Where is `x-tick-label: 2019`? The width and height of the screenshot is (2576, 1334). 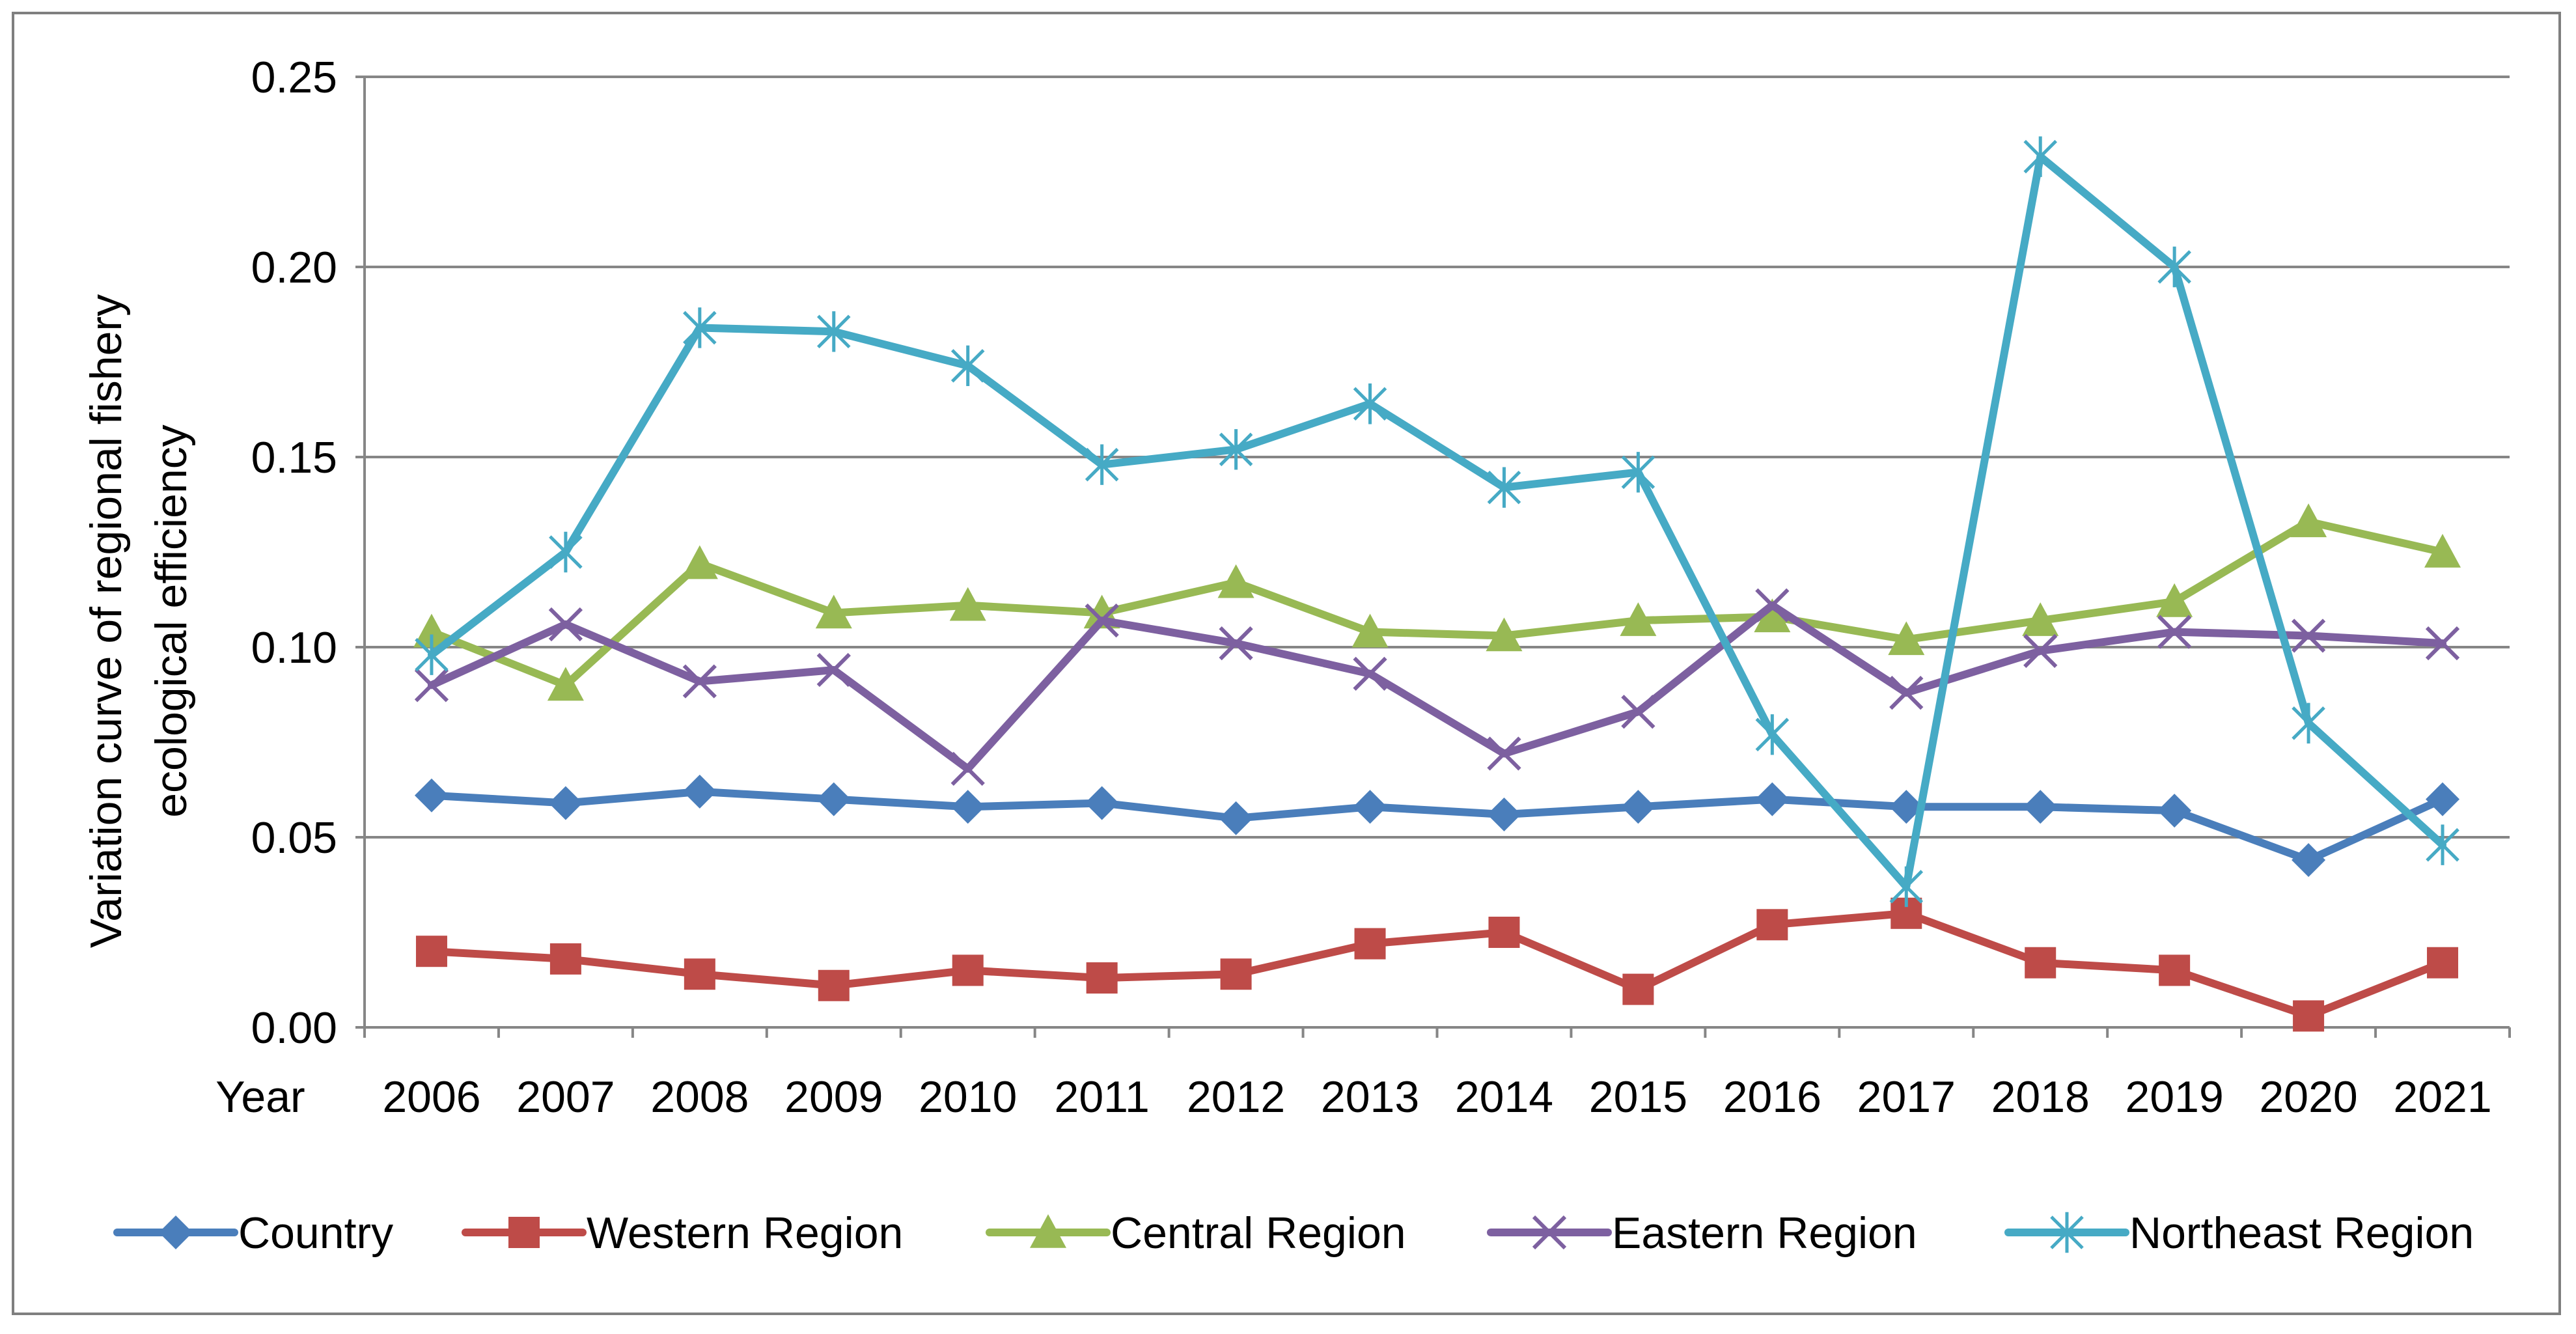
x-tick-label: 2019 is located at coordinates (2175, 1097).